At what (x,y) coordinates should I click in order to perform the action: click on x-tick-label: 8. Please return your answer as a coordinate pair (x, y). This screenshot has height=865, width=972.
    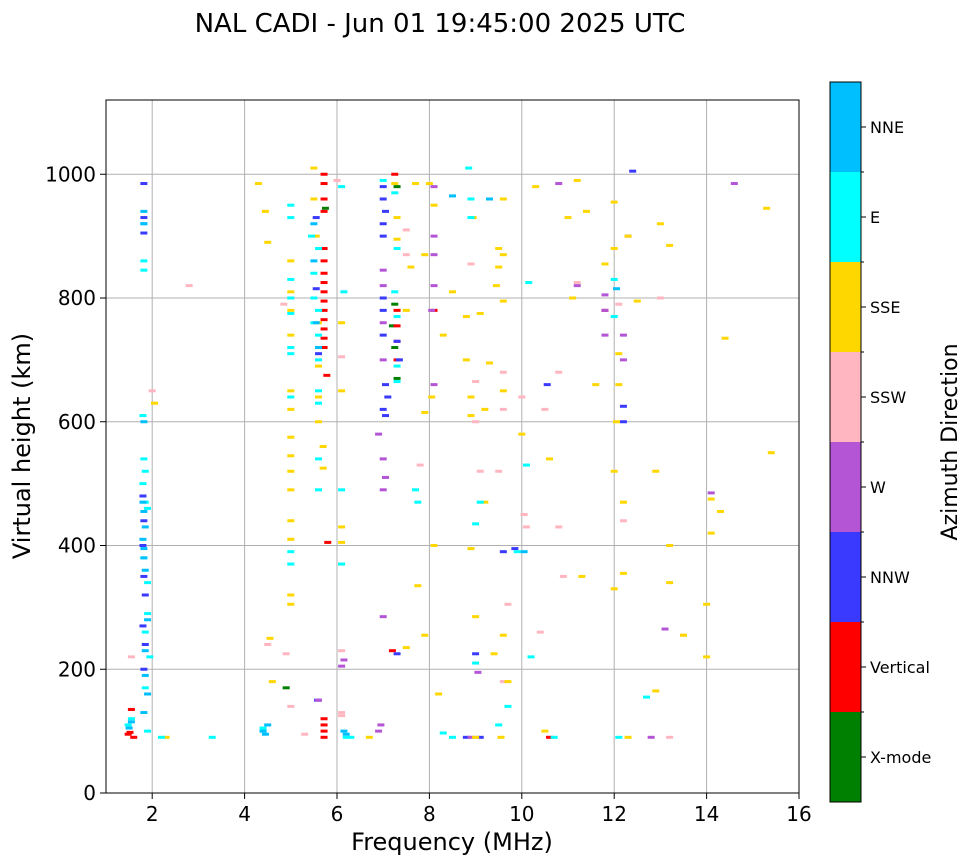
    Looking at the image, I should click on (429, 814).